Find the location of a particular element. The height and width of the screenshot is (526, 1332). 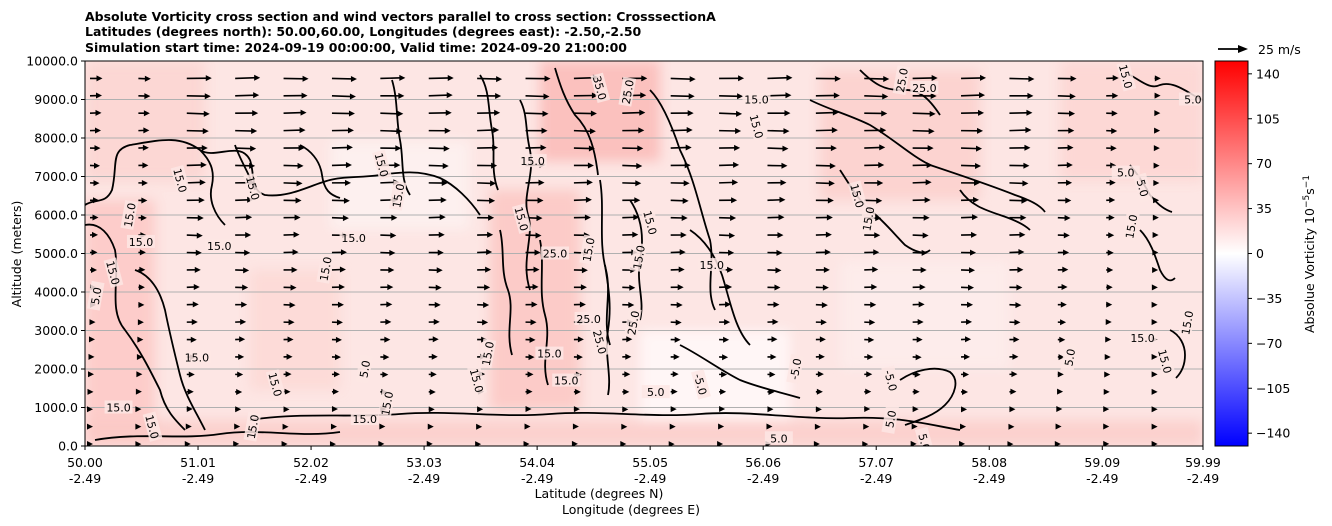

y-tick-label: 9000.0 is located at coordinates (56, 99).